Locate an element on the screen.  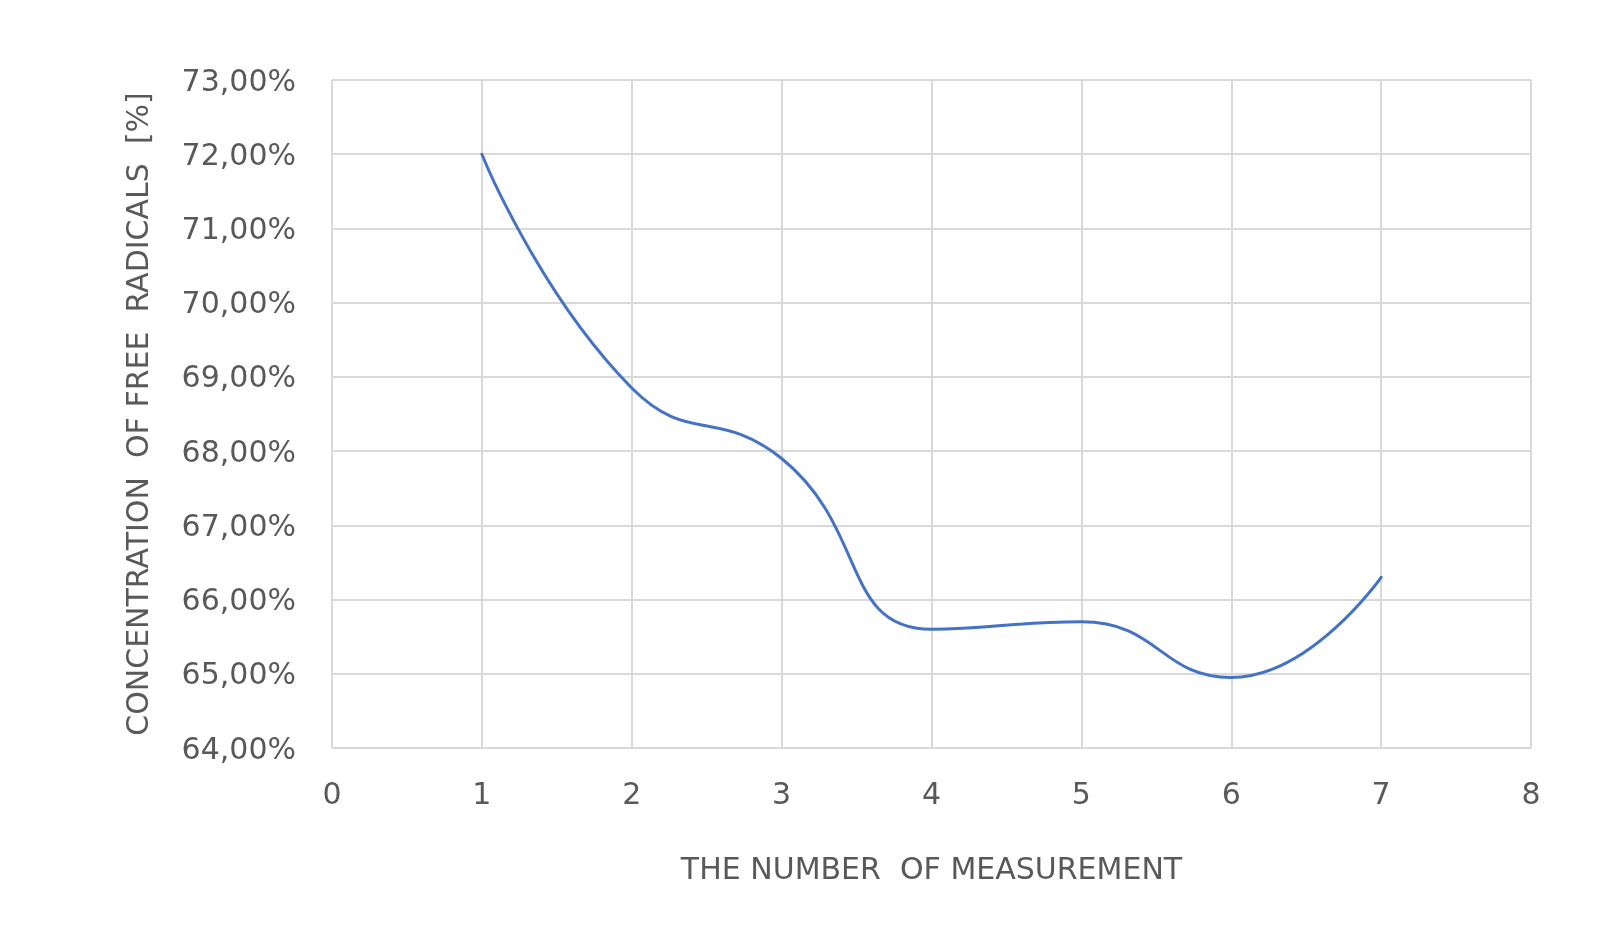
x-tick-label: 4 is located at coordinates (931, 793).